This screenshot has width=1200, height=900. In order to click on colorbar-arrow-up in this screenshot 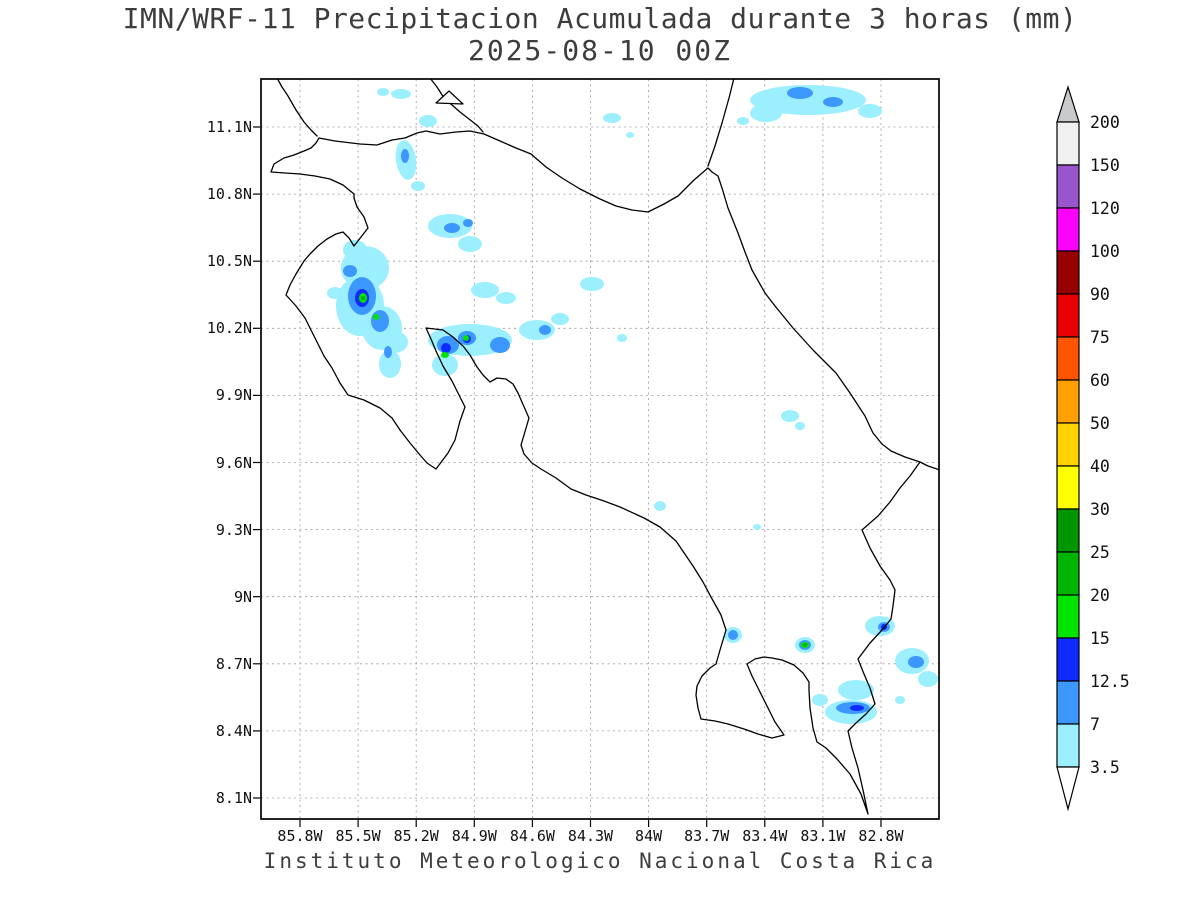, I will do `click(1068, 103)`.